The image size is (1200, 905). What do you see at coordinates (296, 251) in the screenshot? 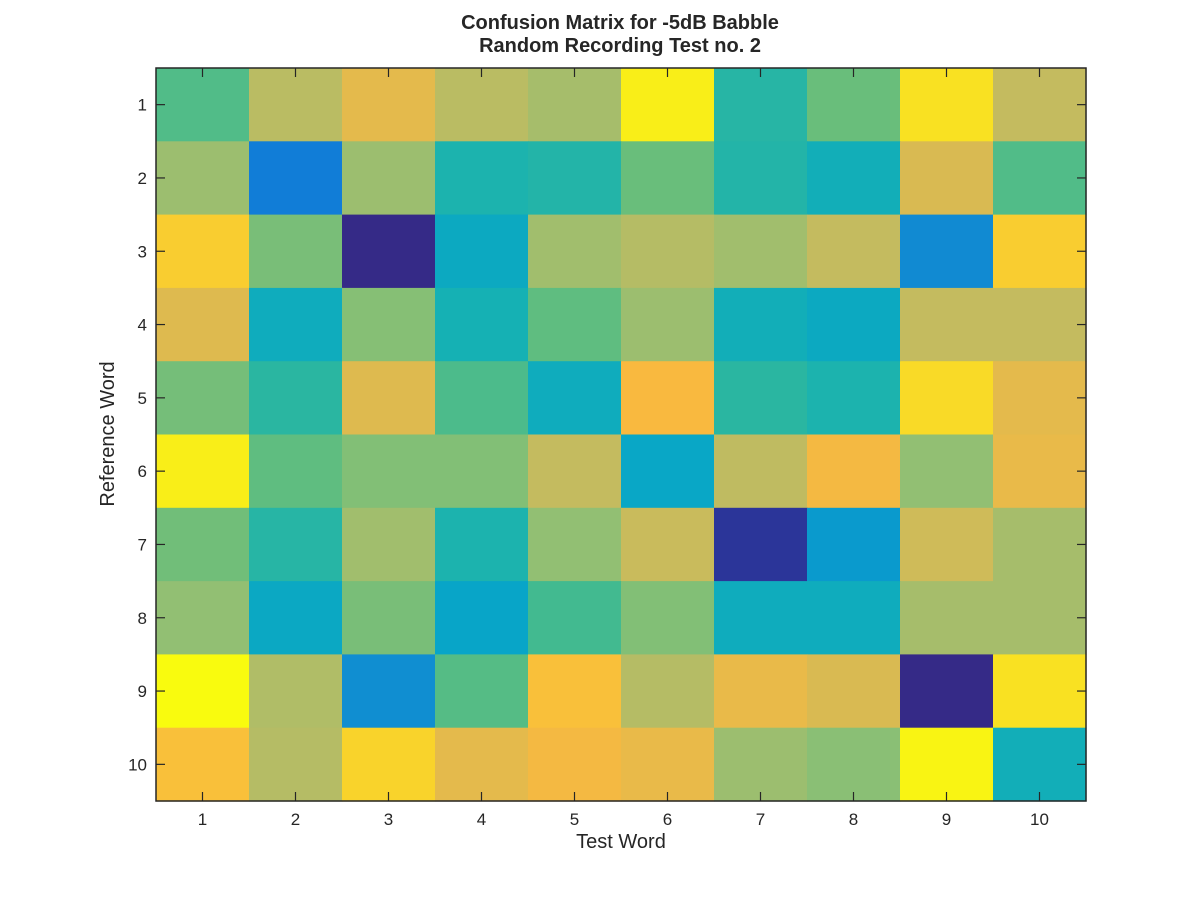
I see `heatmap-cell-r3-c2` at bounding box center [296, 251].